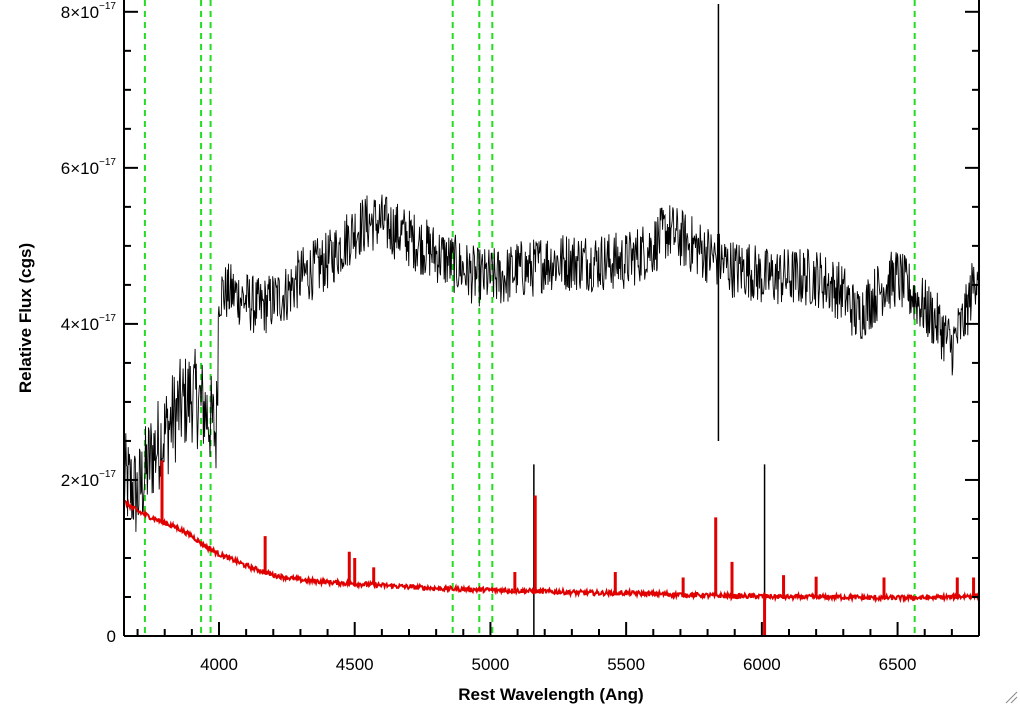  Describe the element at coordinates (491, 664) in the screenshot. I see `x-tick-label: 5000` at that location.